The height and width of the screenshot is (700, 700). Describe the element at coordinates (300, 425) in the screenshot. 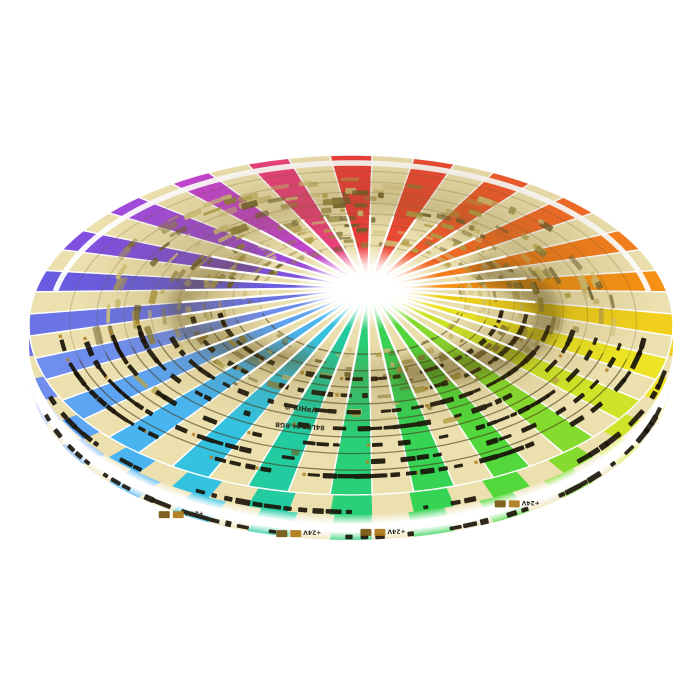

I see `part-number-text: 84LED/M-RGB` at that location.